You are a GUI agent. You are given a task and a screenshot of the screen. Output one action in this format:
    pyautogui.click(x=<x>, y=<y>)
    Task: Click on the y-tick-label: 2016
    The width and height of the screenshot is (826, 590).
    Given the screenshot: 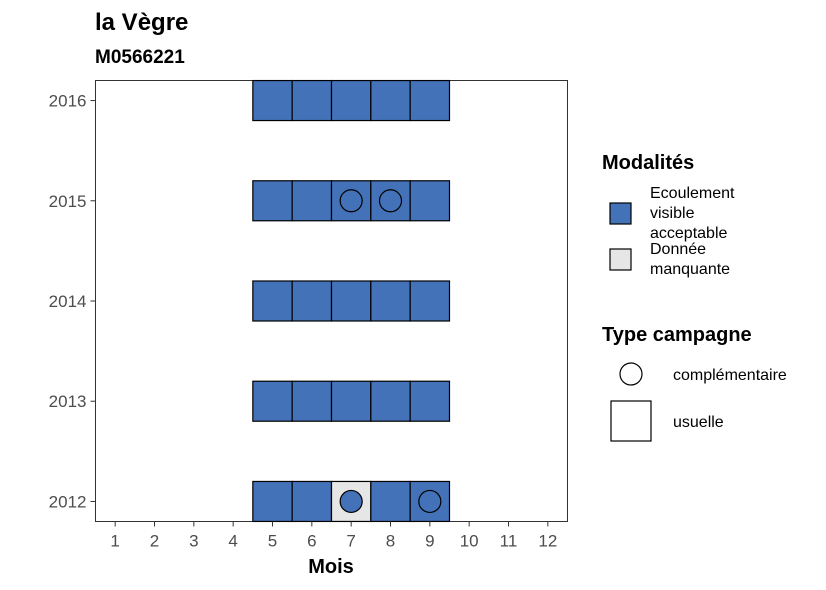 What is the action you would take?
    pyautogui.click(x=68, y=101)
    